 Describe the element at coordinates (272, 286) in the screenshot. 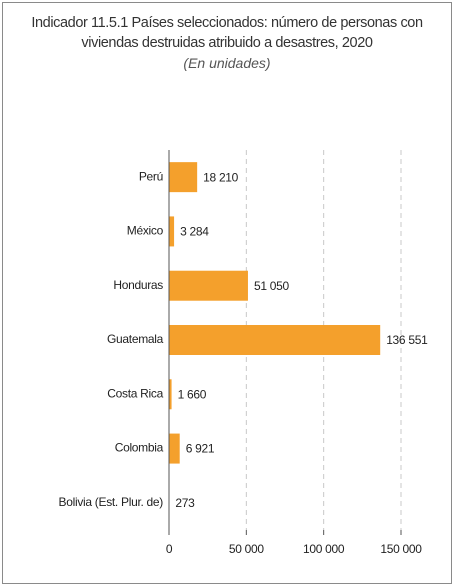

I see `value-label: 51 050` at that location.